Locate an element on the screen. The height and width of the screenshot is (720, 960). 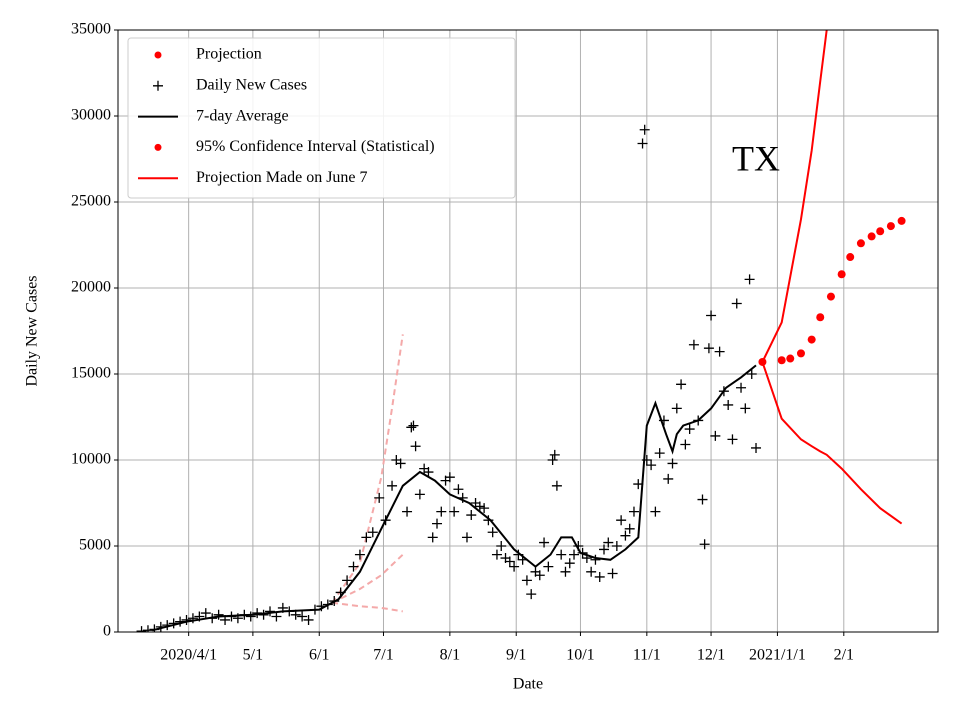
y-tick-label: 5000 is located at coordinates (95, 545).